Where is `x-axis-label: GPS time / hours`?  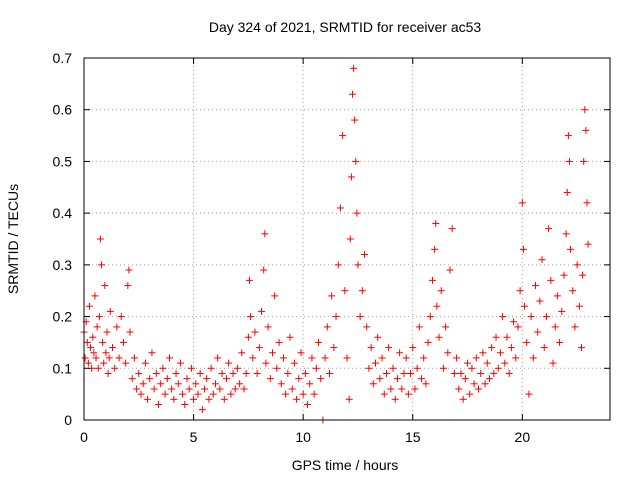
x-axis-label: GPS time / hours is located at coordinates (345, 465).